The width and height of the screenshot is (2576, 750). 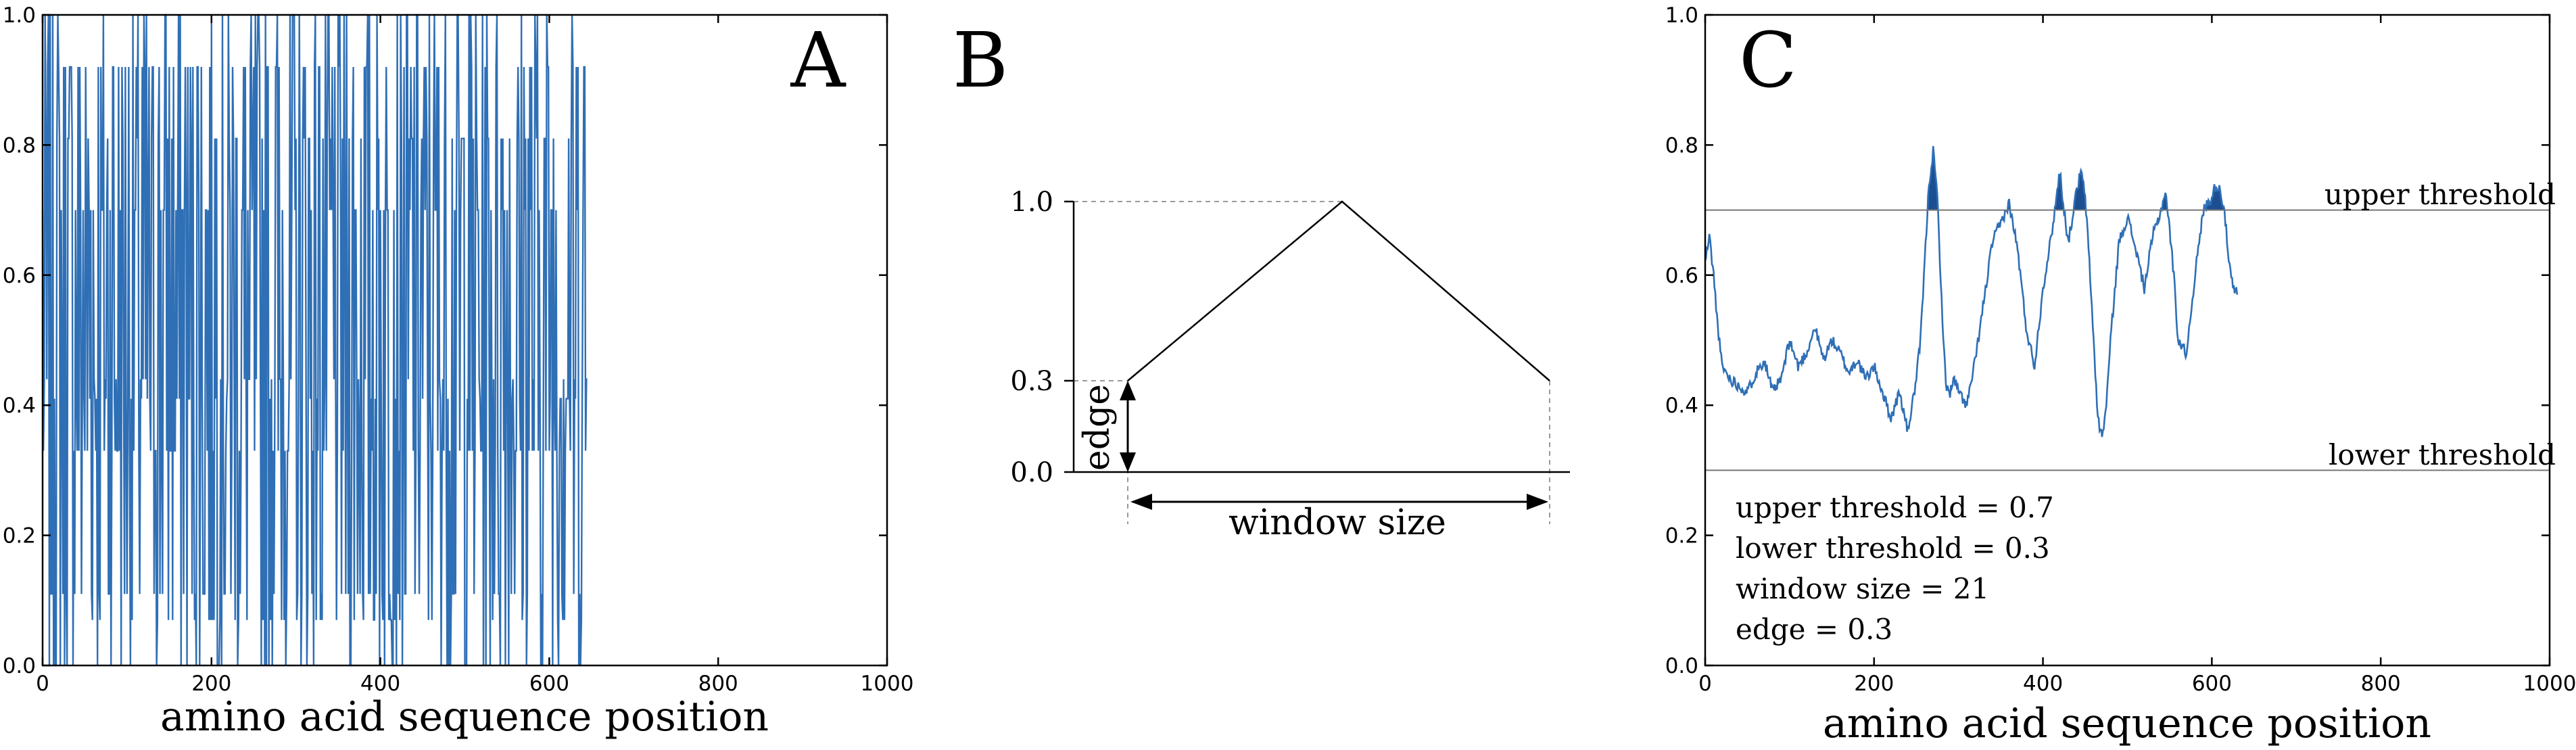 What do you see at coordinates (2442, 454) in the screenshot?
I see `lower-threshold-label: lower threshold` at bounding box center [2442, 454].